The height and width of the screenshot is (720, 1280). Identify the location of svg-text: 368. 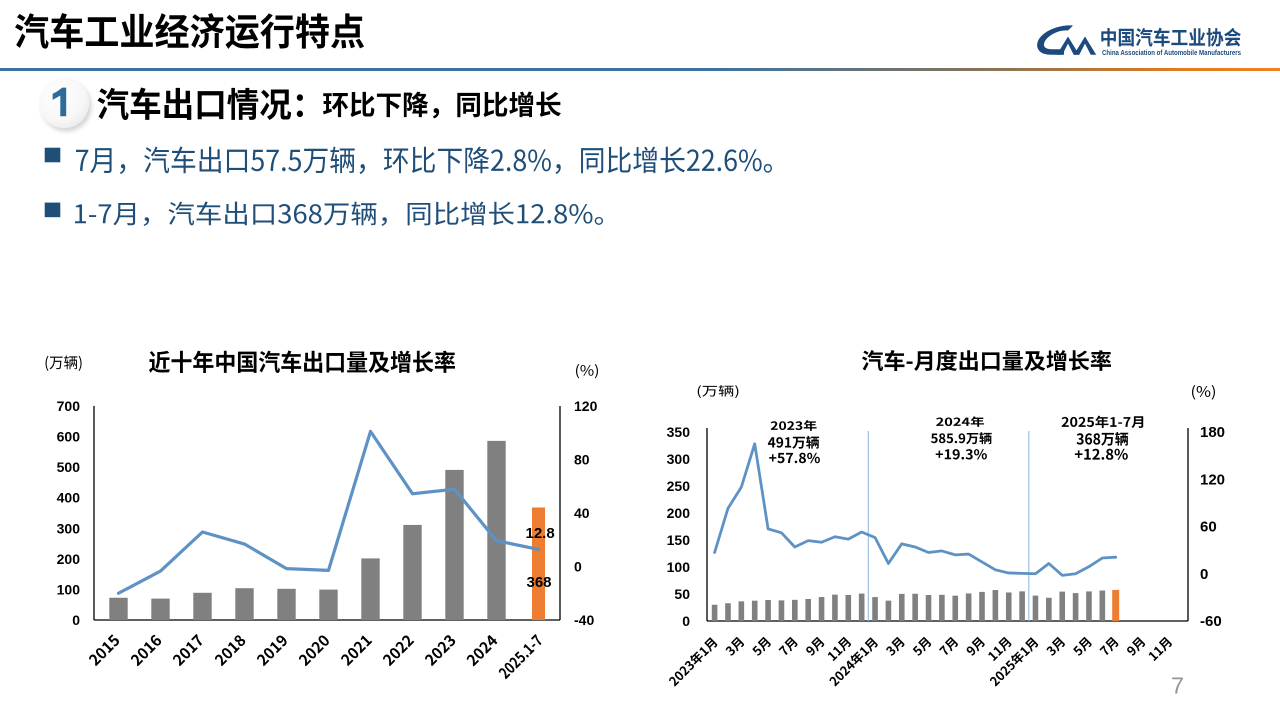
(539, 582).